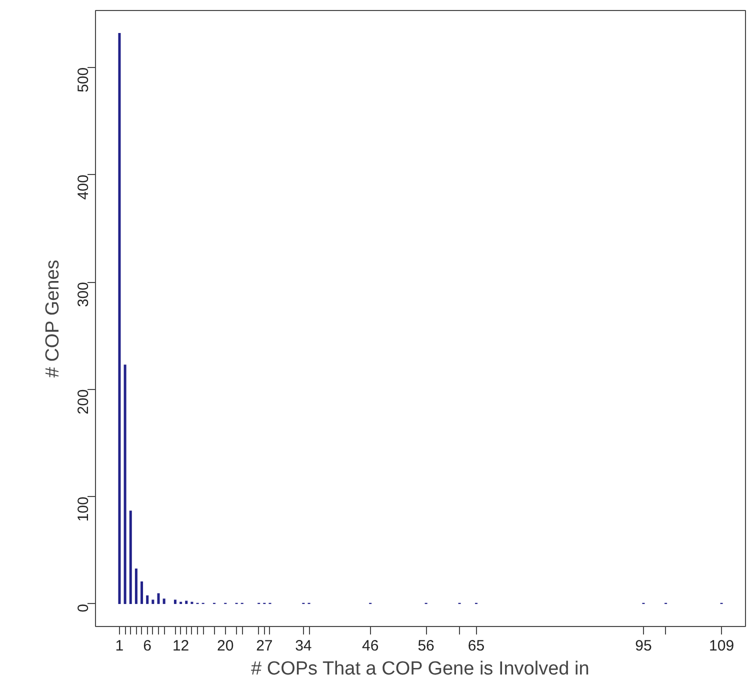  What do you see at coordinates (83, 187) in the screenshot?
I see `y-tick-label: 400` at bounding box center [83, 187].